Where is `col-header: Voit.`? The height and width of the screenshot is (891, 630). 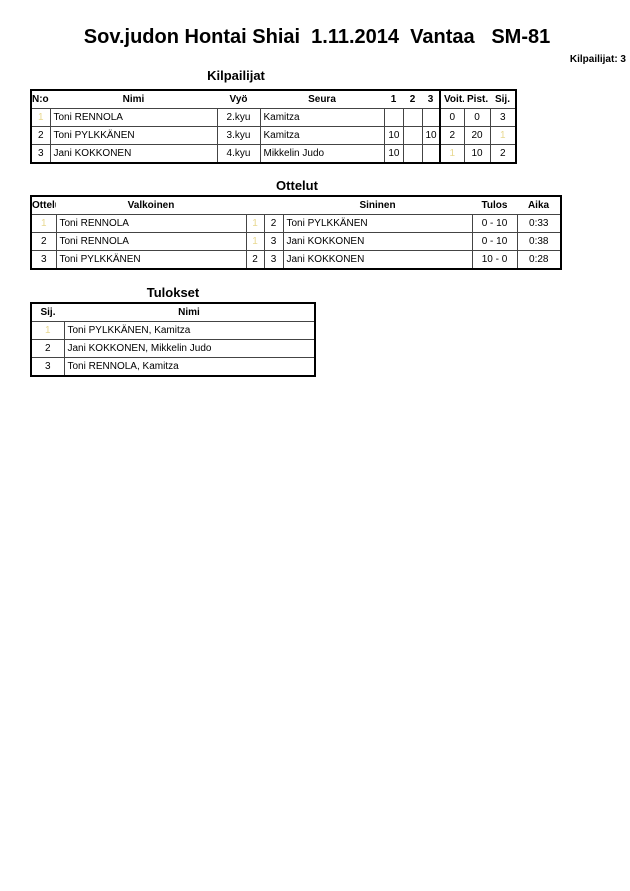 col-header: Voit. is located at coordinates (451, 99).